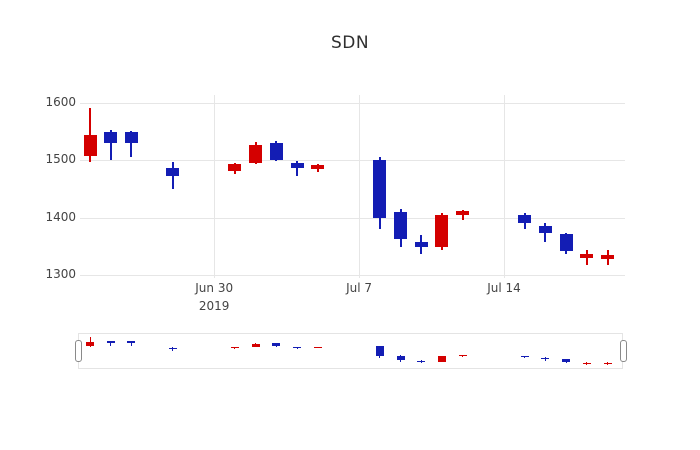  What do you see at coordinates (350, 351) in the screenshot?
I see `rangeslider-box` at bounding box center [350, 351].